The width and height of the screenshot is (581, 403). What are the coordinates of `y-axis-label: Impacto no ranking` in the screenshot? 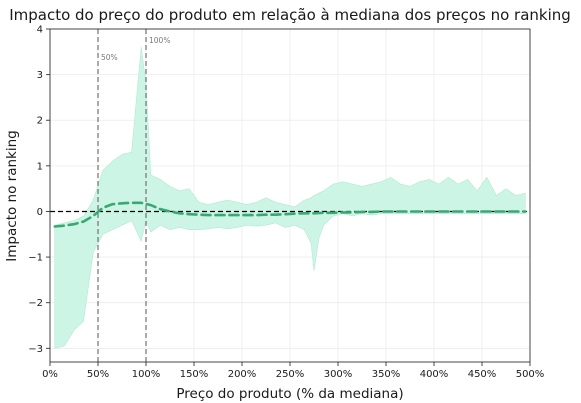 It's located at (12, 195).